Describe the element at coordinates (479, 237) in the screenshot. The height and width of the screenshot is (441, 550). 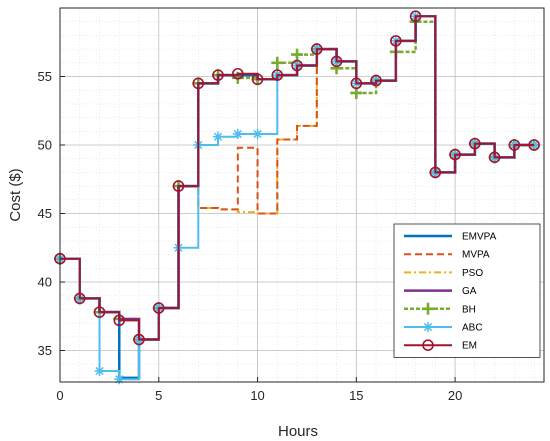
I see `legend-label: EMVPA` at that location.